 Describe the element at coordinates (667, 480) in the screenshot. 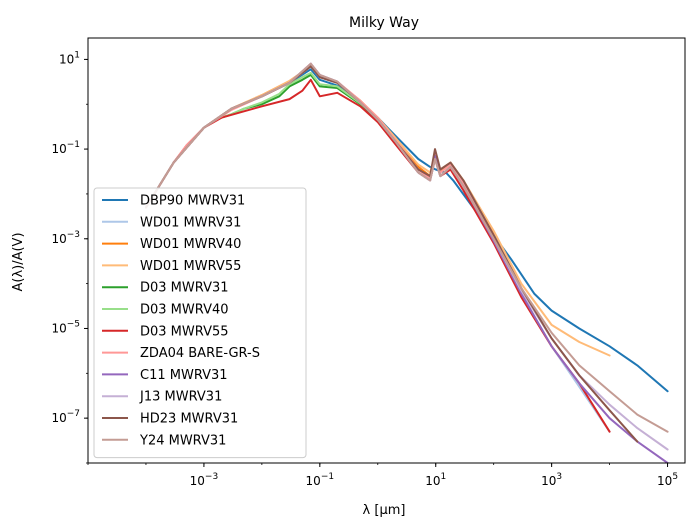

I see `x-tick-label: 10⁵` at that location.